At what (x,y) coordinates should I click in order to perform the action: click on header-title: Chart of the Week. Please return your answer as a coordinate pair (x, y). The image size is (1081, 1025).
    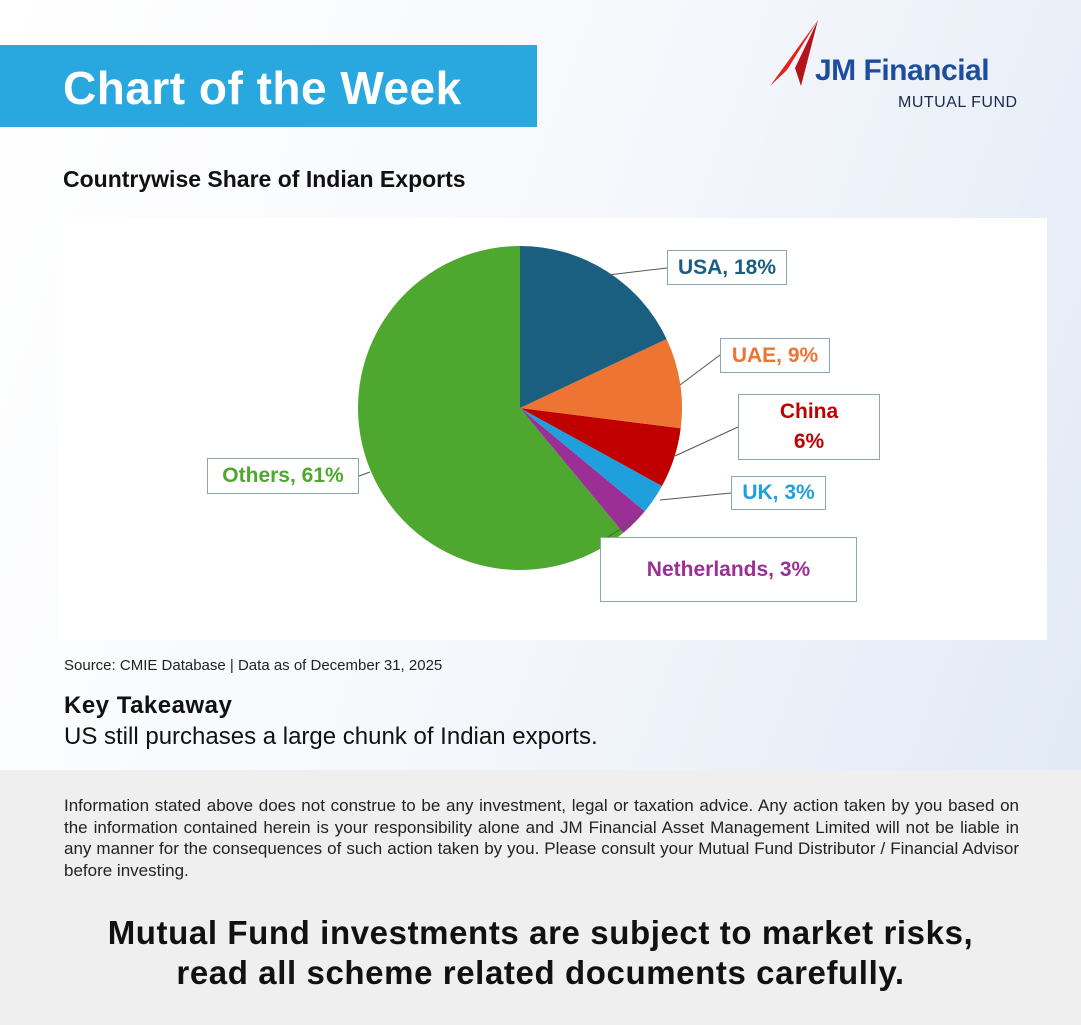
    Looking at the image, I should click on (262, 88).